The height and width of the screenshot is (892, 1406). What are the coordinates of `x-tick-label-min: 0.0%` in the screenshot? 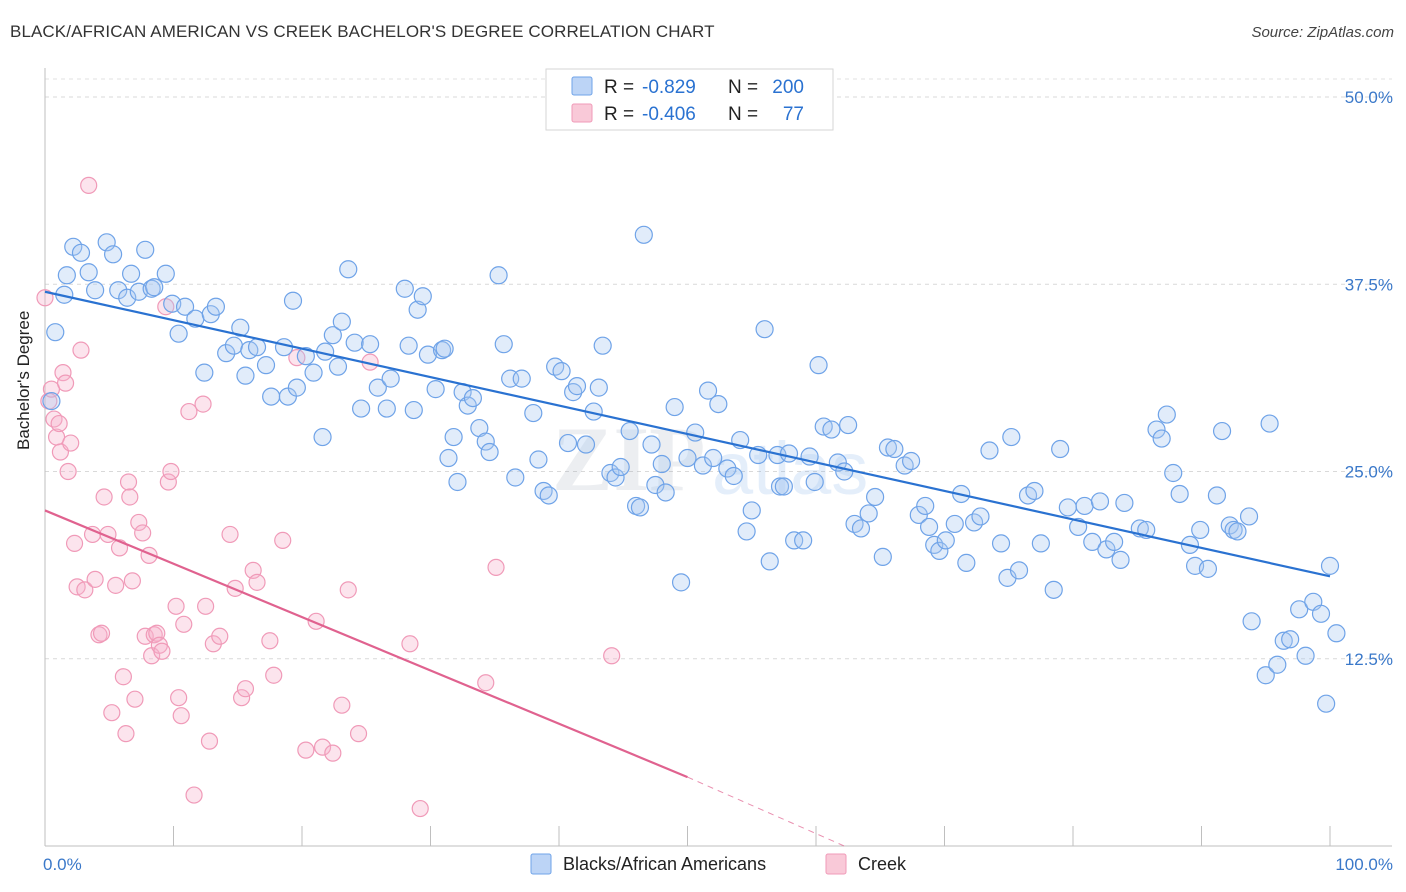 It's located at (62, 864).